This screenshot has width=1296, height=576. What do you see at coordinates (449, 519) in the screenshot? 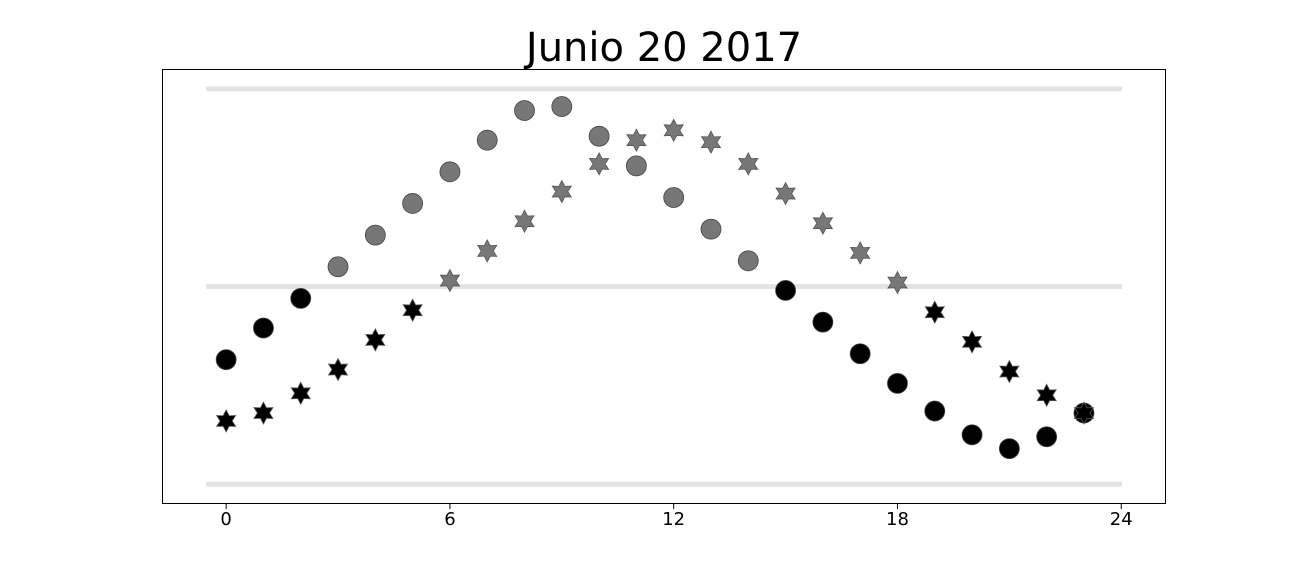
I see `x-tick-label: 6` at bounding box center [449, 519].